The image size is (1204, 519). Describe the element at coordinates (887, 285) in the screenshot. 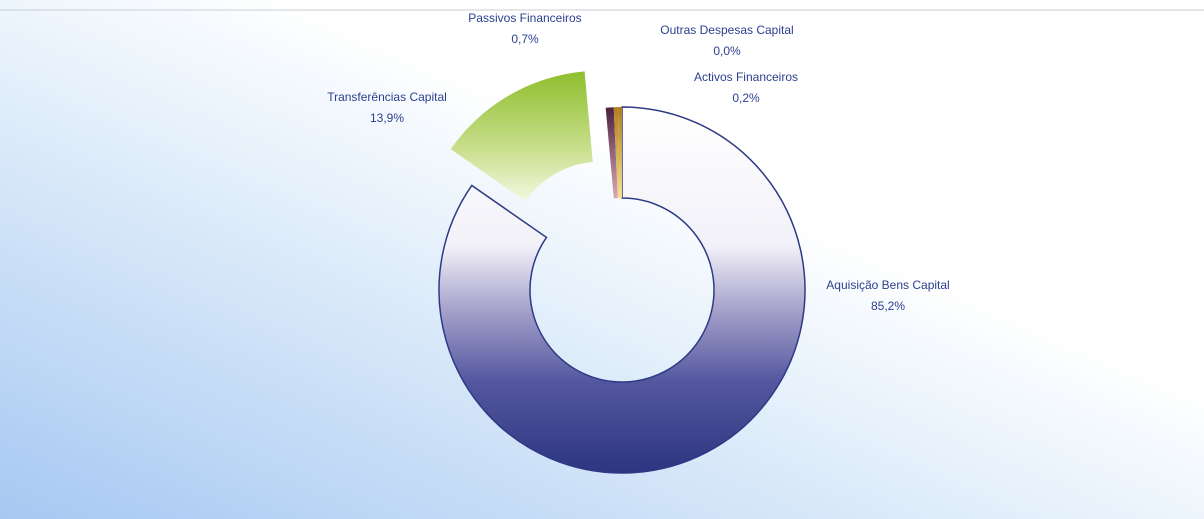

I see `slice-label-aquisicao-bens-capital: Aquisição Bens Capital` at that location.